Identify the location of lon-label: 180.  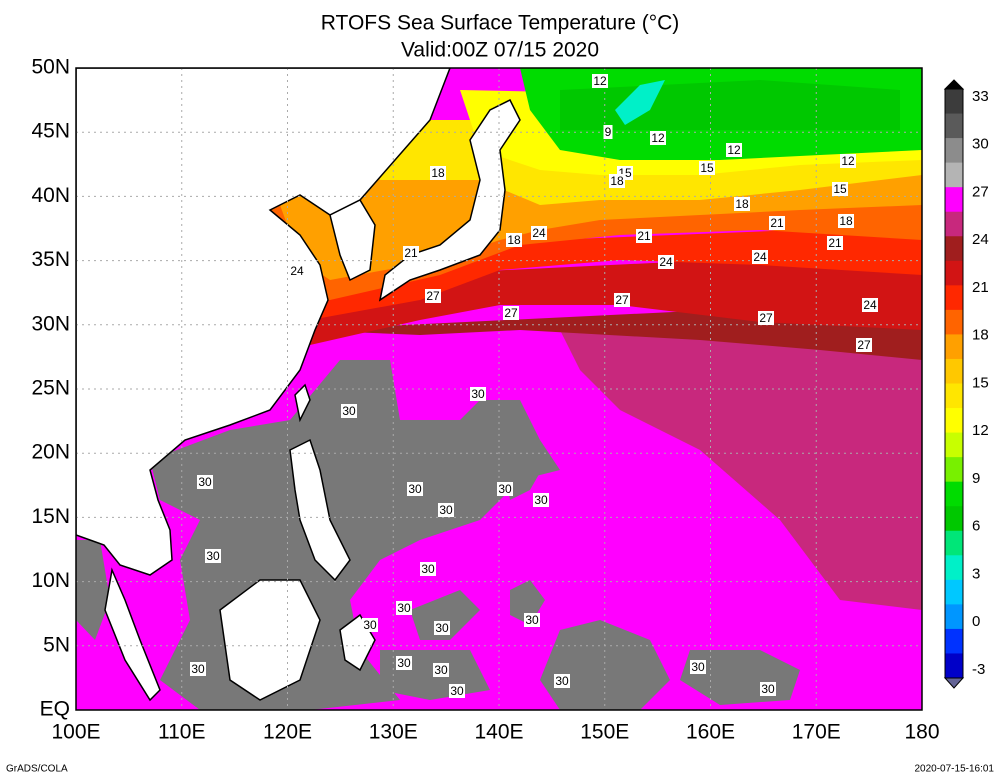
(921, 732).